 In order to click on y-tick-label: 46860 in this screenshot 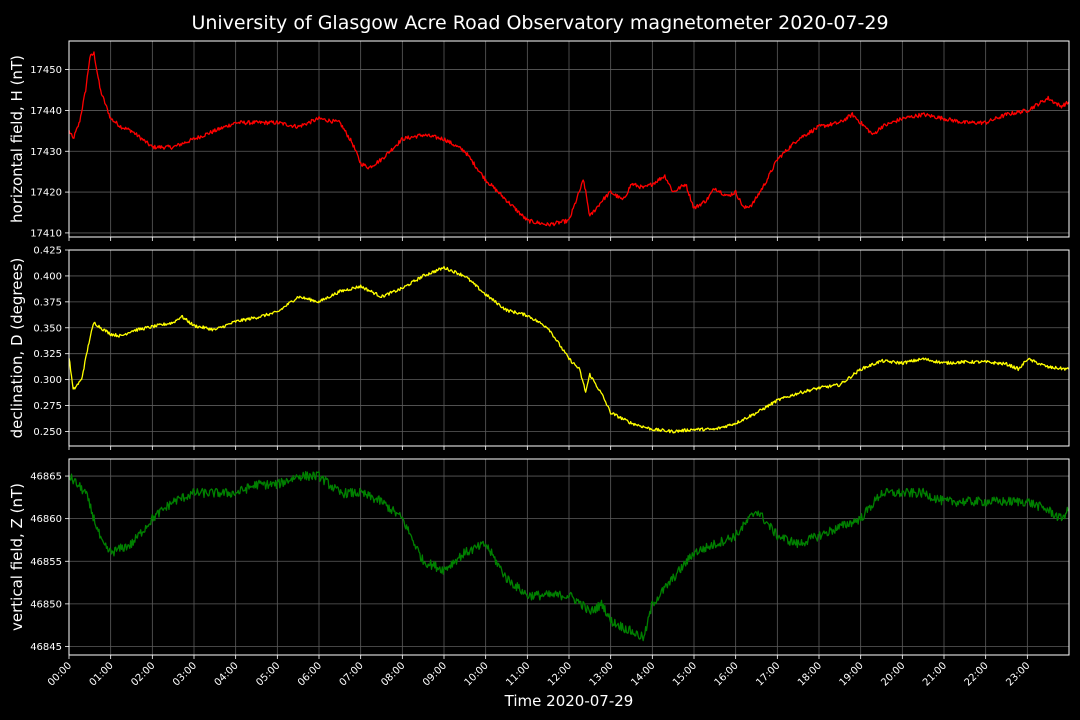, I will do `click(46, 519)`.